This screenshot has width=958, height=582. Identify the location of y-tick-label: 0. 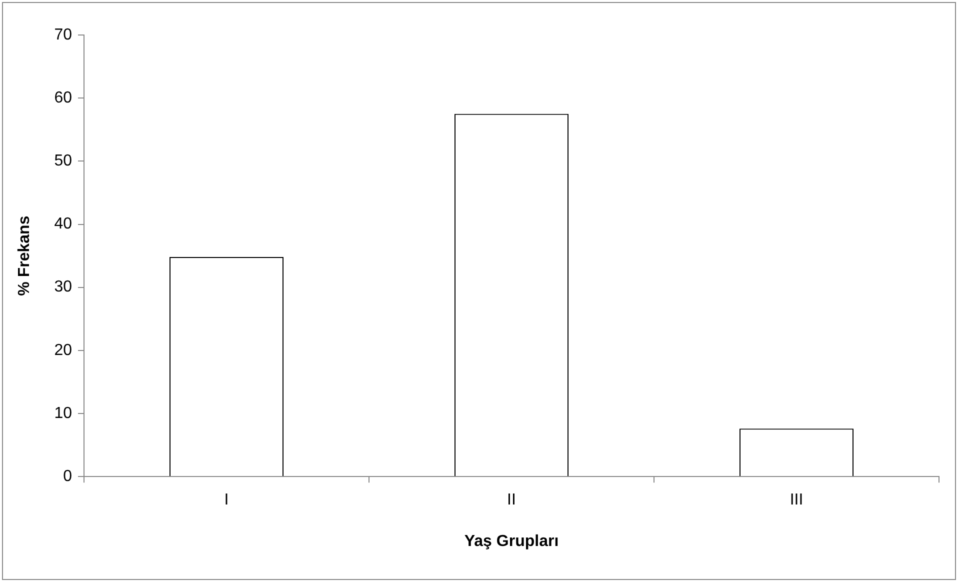
(67, 477).